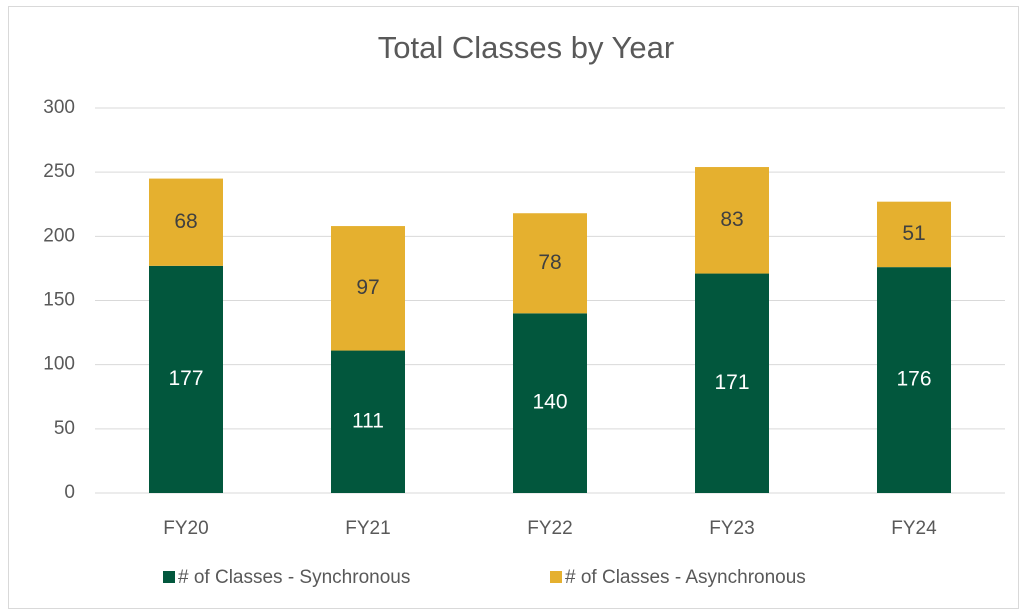 The image size is (1023, 616). What do you see at coordinates (549, 528) in the screenshot?
I see `x-tick-label: FY22` at bounding box center [549, 528].